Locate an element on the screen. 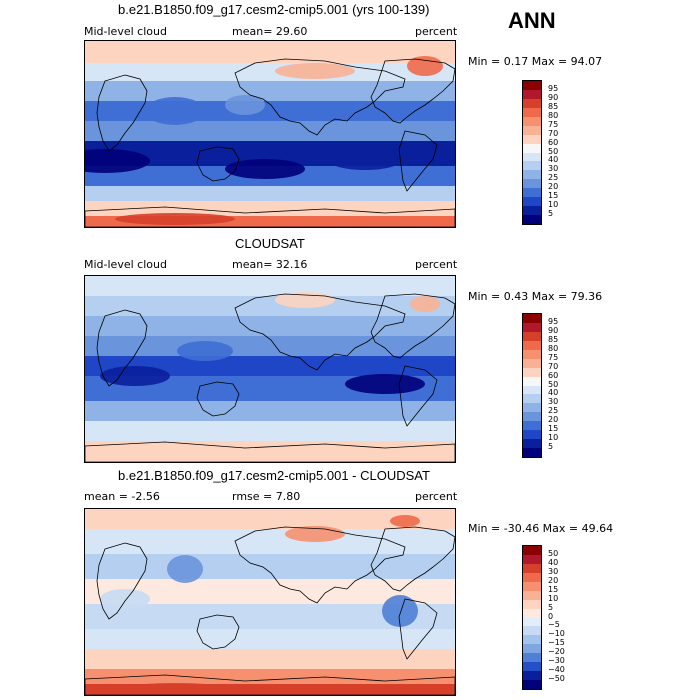 The image size is (700, 700). colorbar-tick-label: −30 is located at coordinates (556, 661).